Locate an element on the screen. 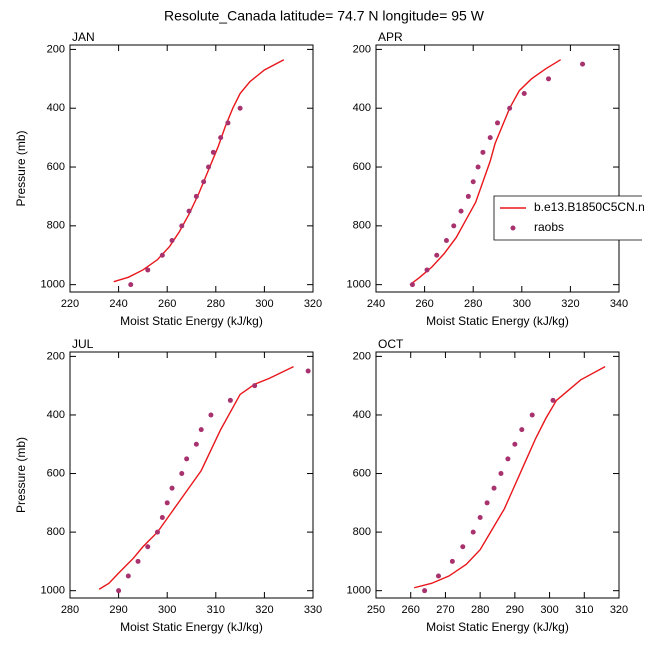 The image size is (648, 648). panel-title: JUL is located at coordinates (83, 344).